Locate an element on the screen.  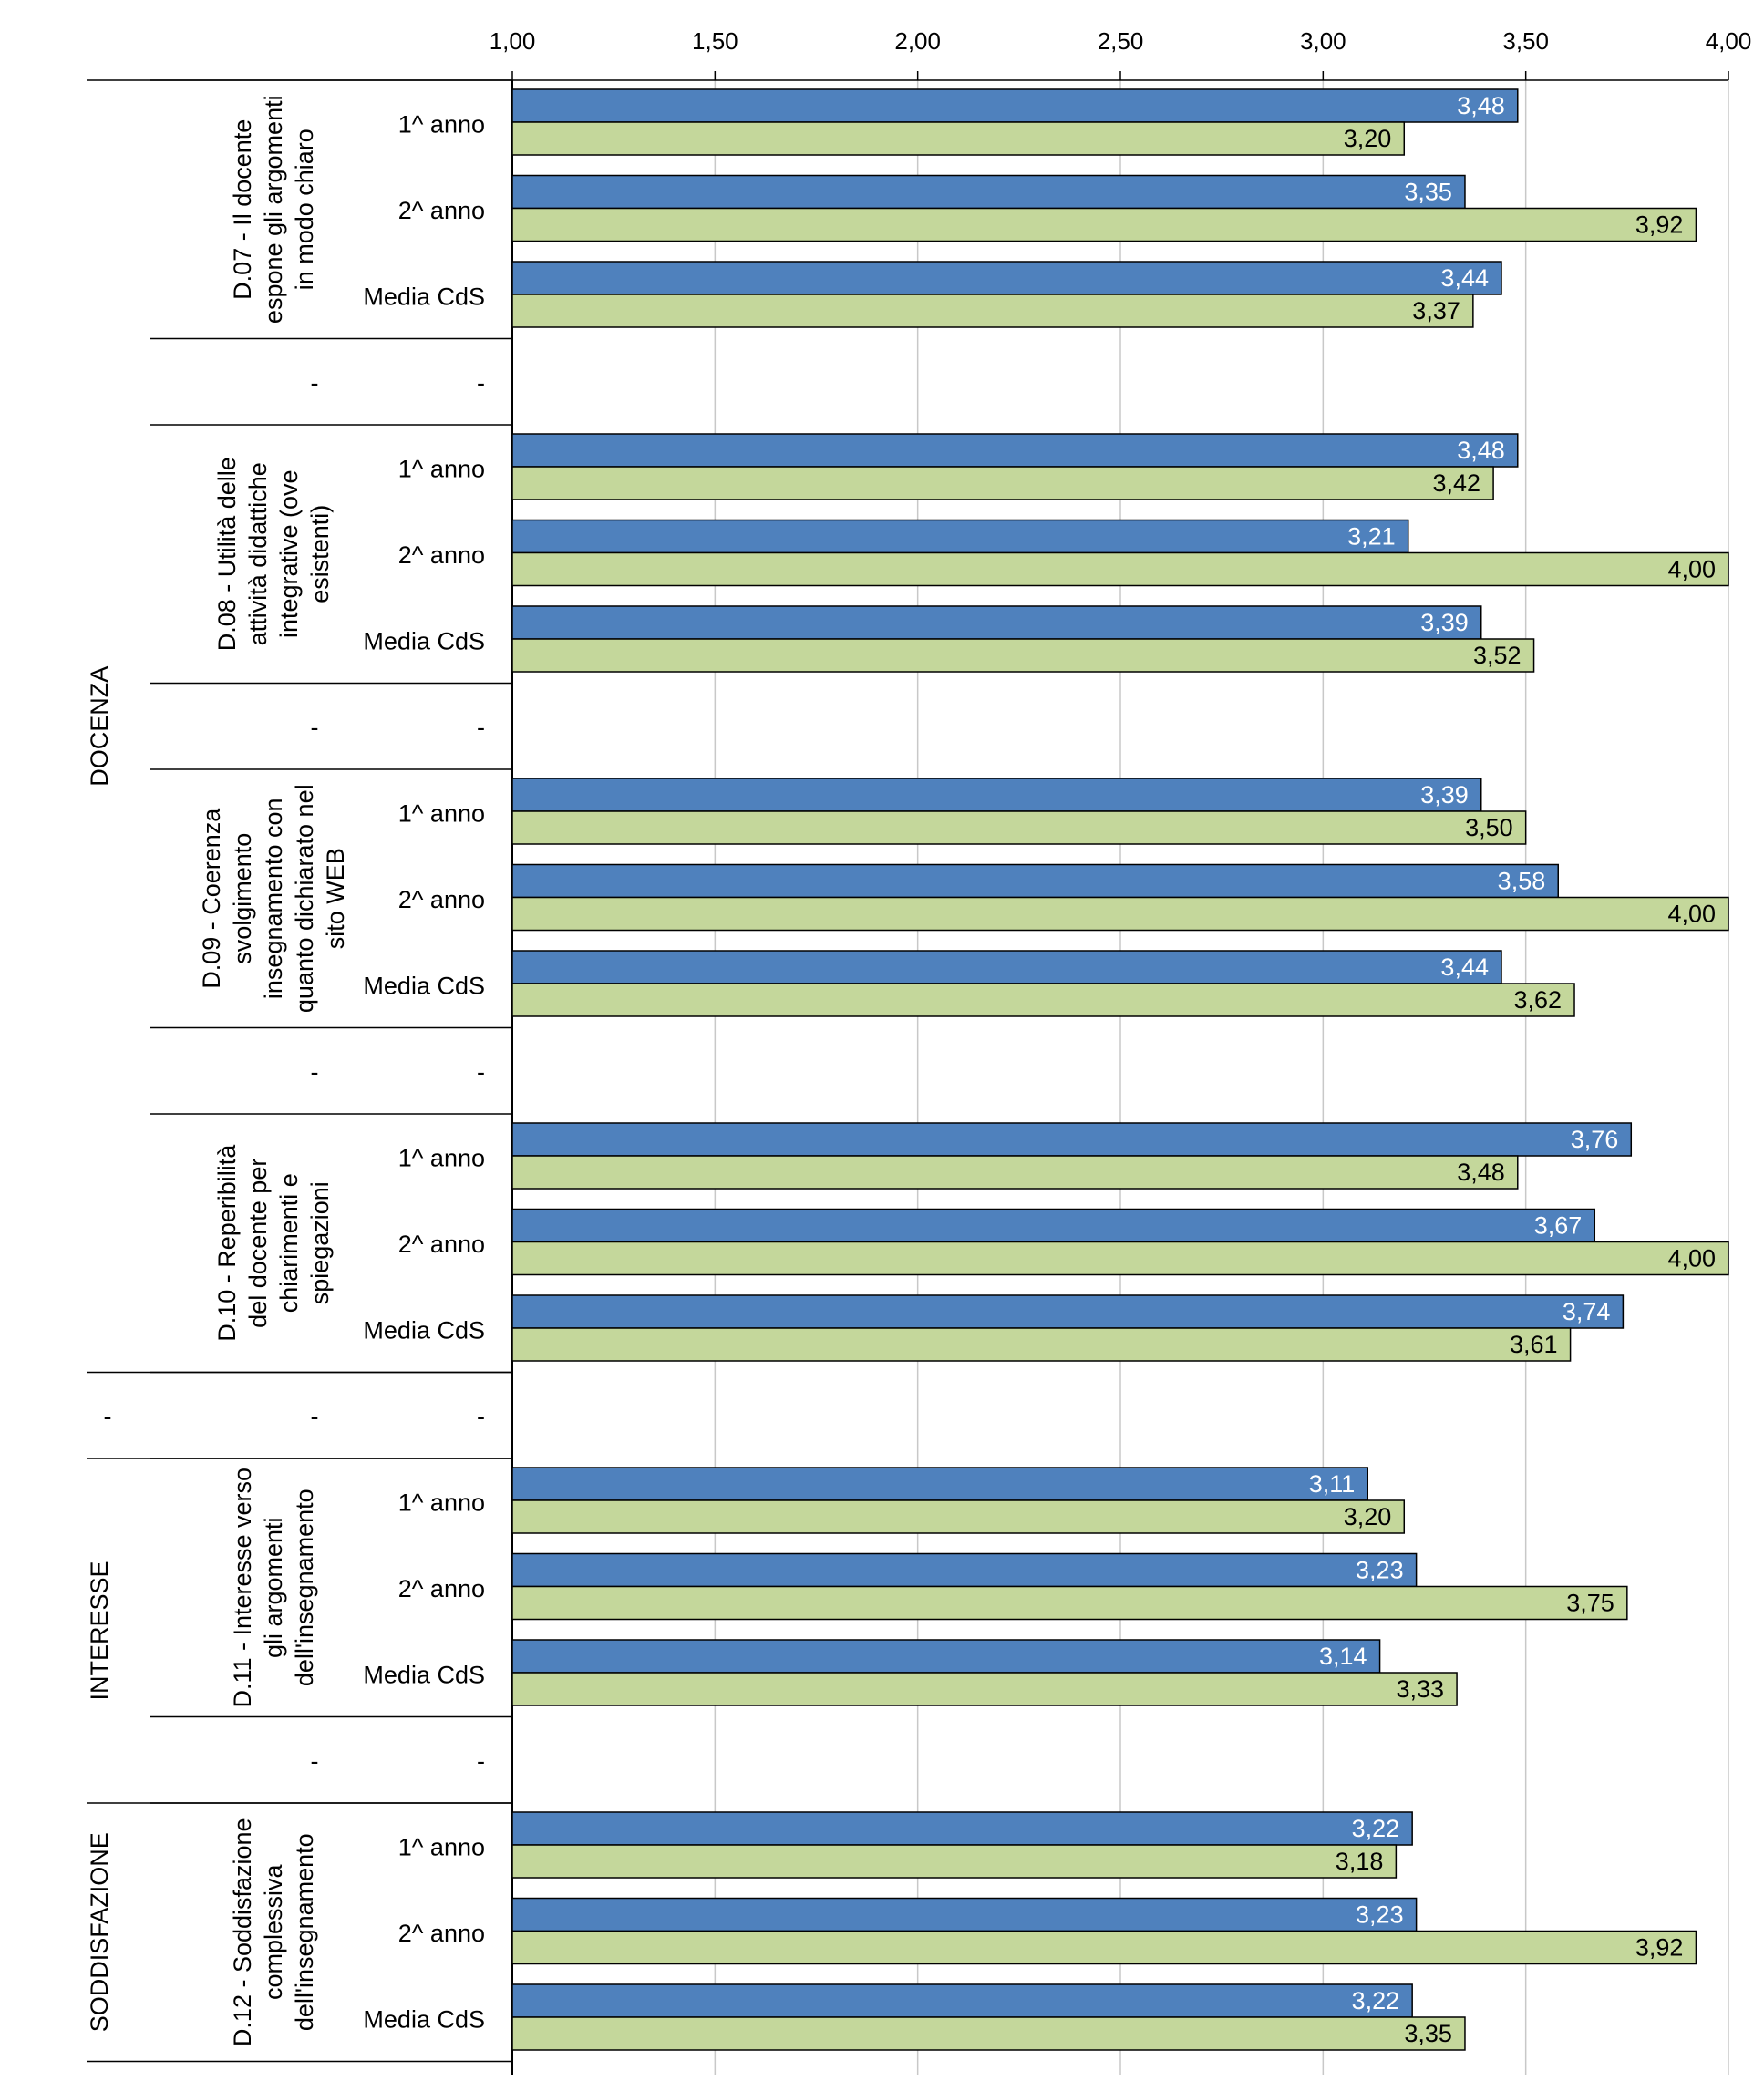
data-label-series-a: 3,67 is located at coordinates (1558, 1226).